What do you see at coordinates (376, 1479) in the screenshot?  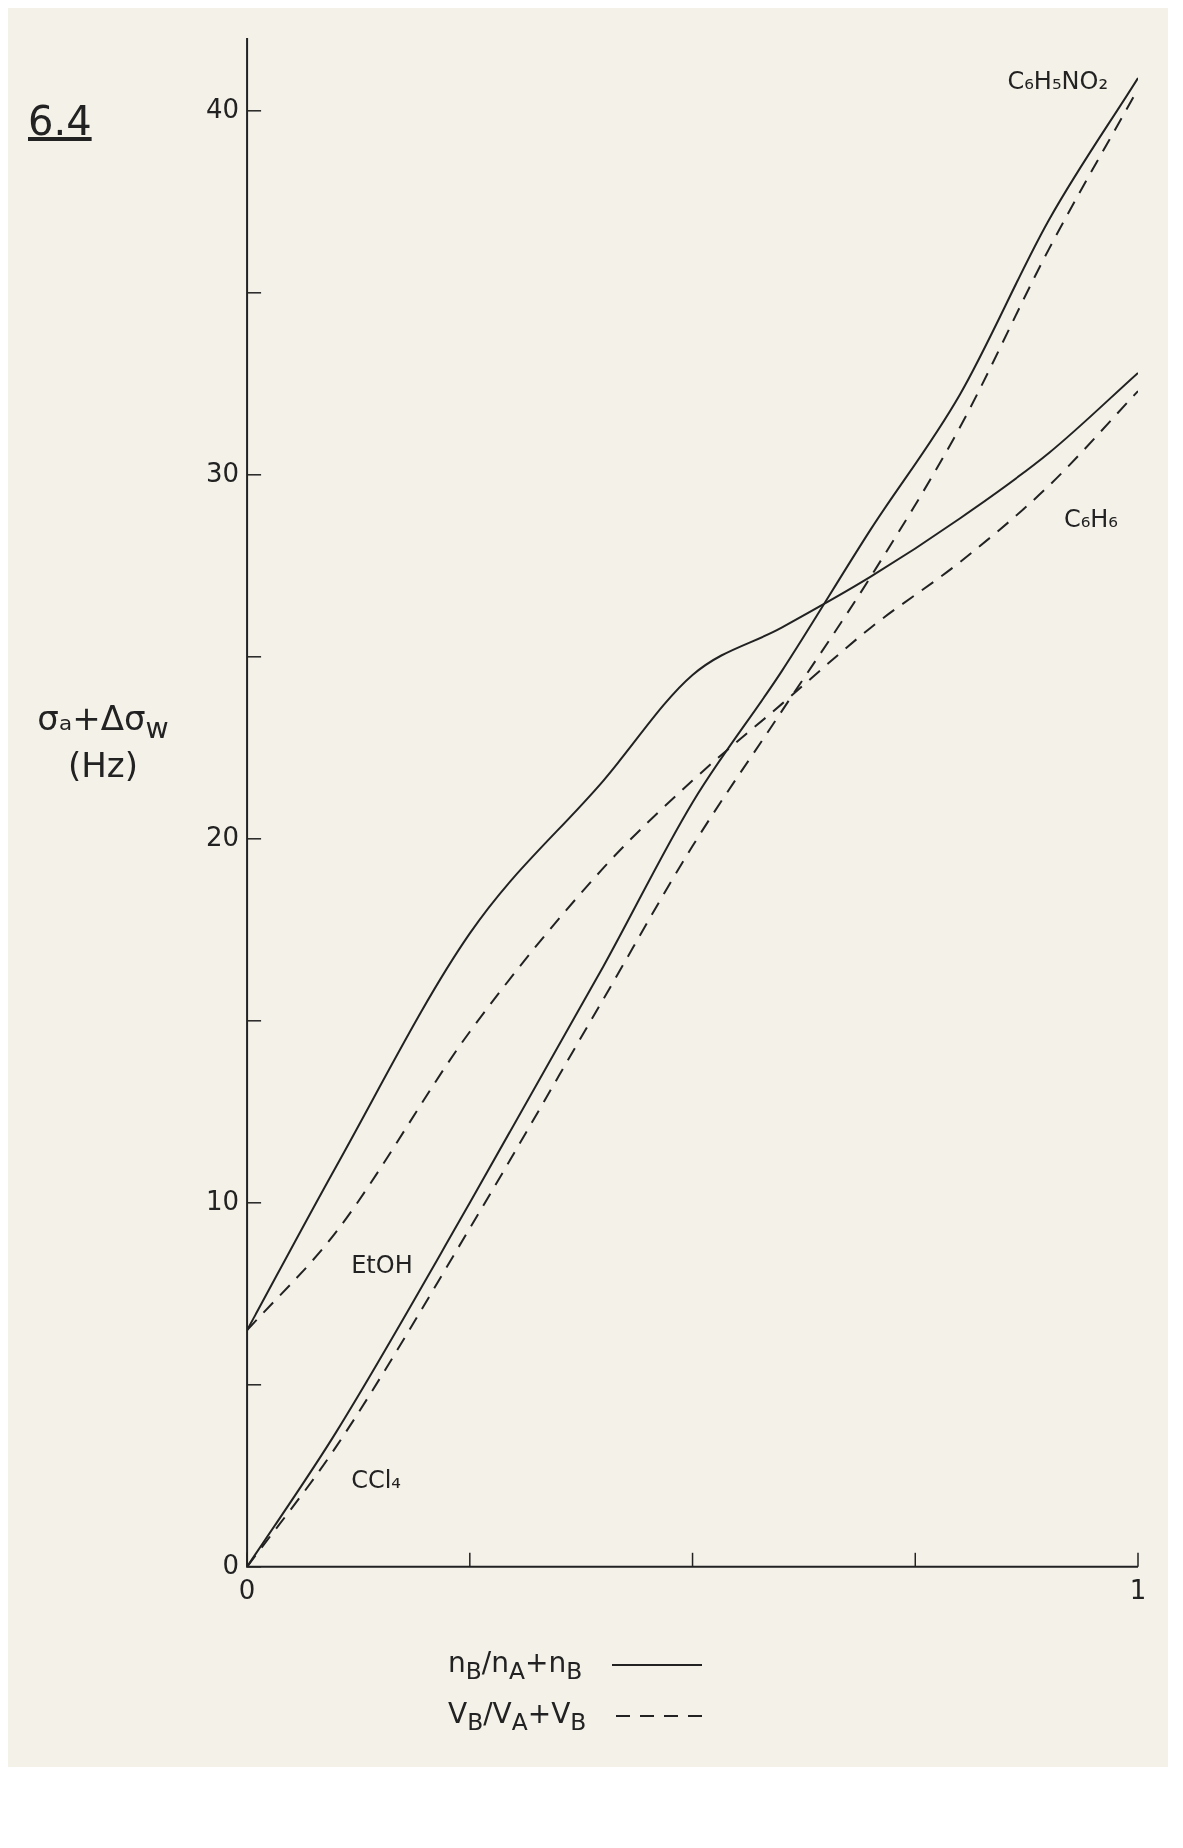 I see `annotation: CCl₄` at bounding box center [376, 1479].